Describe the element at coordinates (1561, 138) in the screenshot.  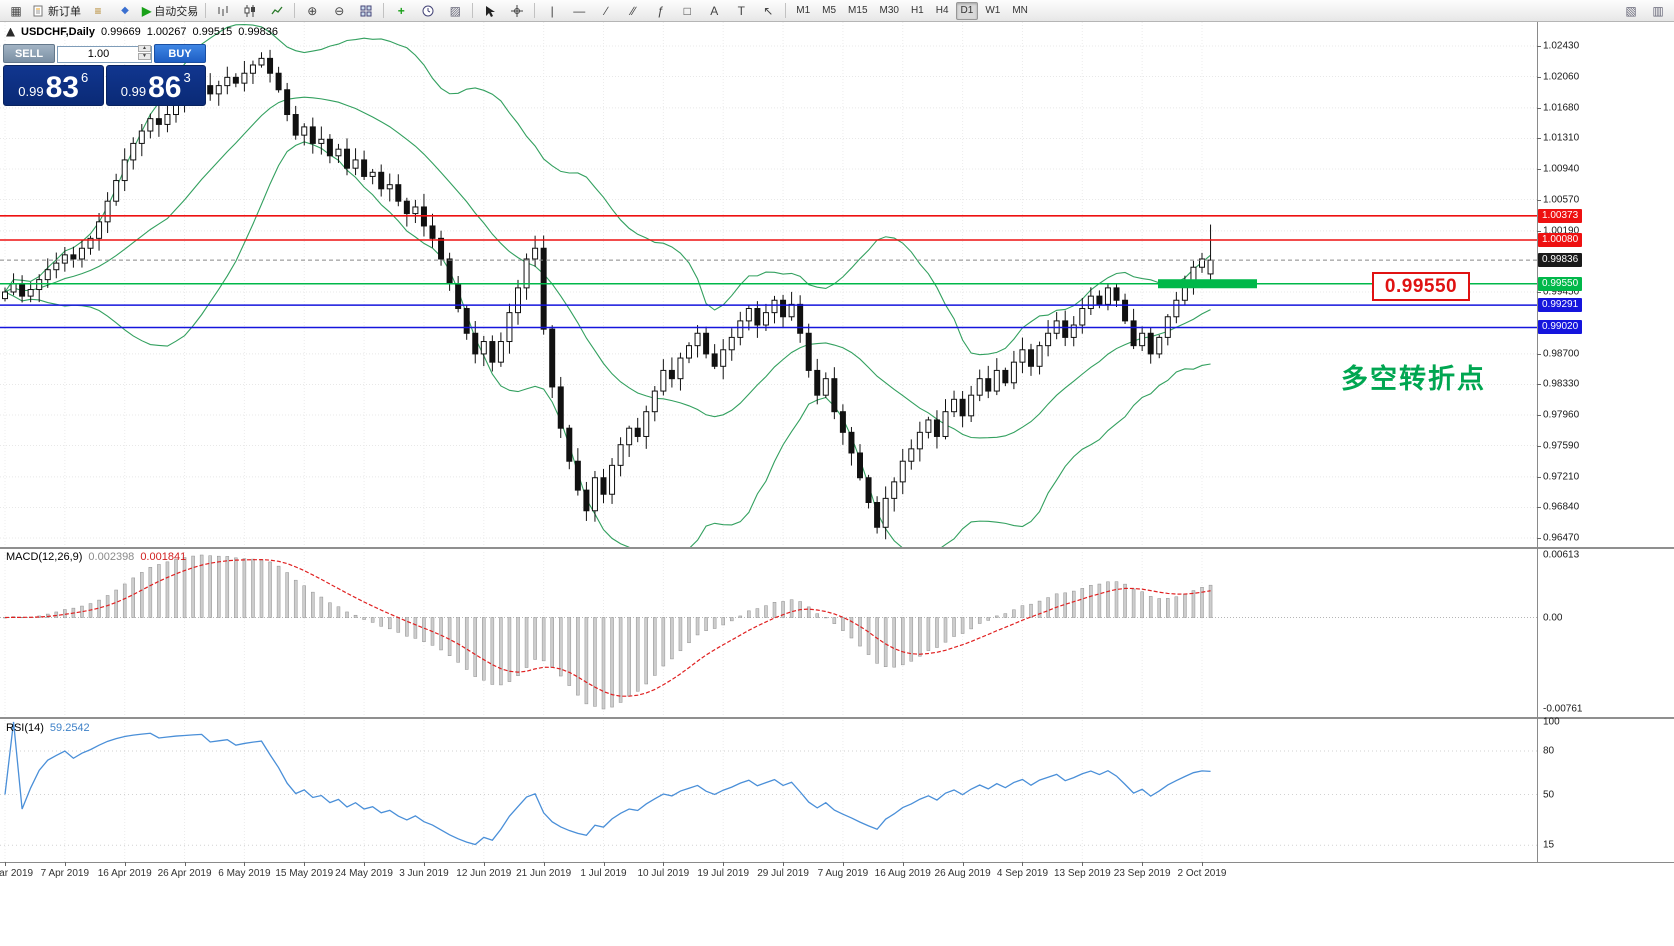
I see `price-axis-label: 1.01310` at that location.